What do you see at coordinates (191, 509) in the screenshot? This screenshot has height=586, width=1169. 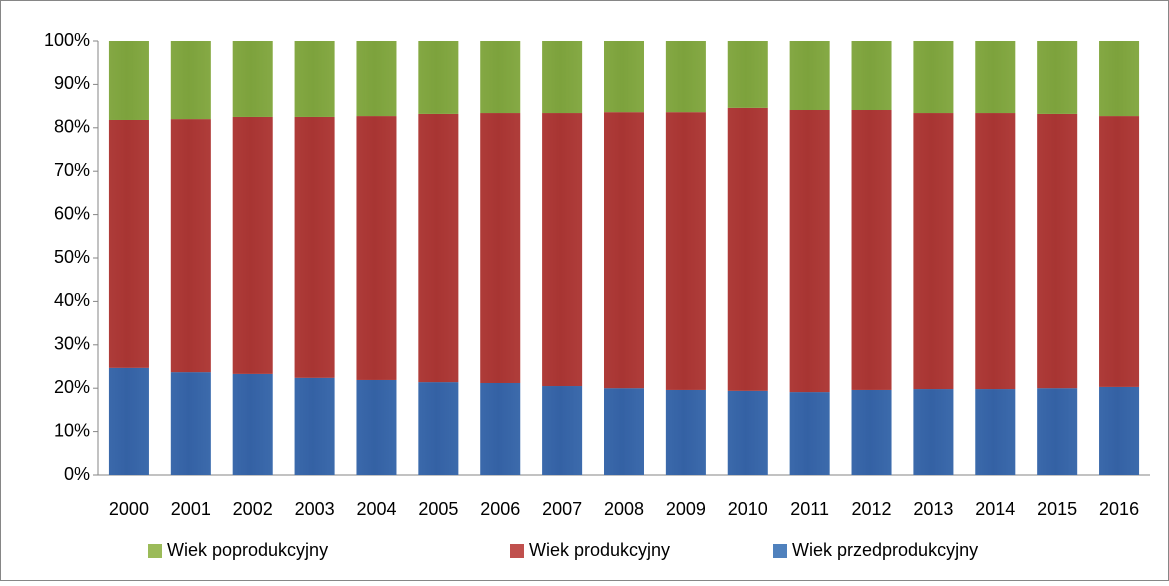 I see `x-tick-label: 2001` at bounding box center [191, 509].